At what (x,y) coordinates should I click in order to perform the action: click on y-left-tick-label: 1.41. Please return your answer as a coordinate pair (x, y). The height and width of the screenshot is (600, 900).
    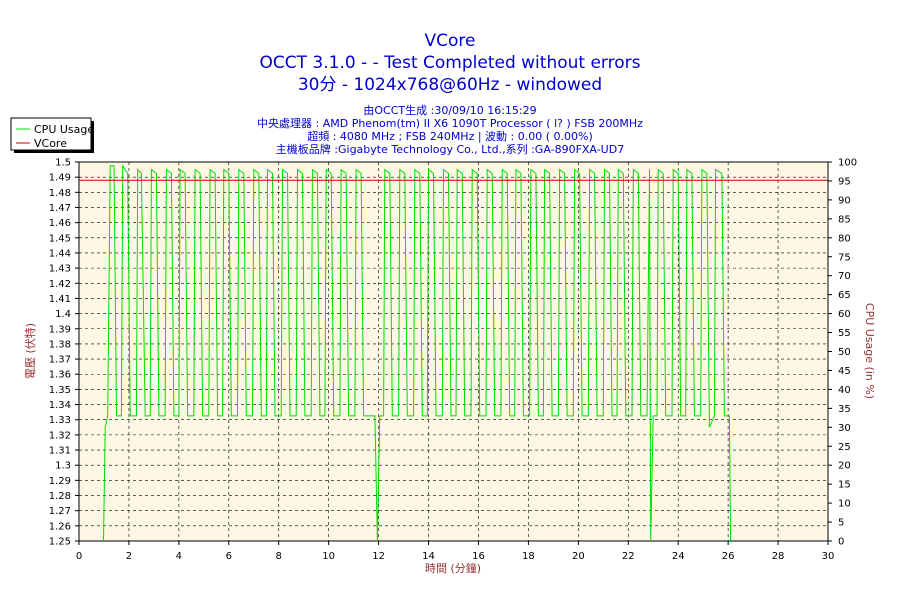
    Looking at the image, I should click on (60, 299).